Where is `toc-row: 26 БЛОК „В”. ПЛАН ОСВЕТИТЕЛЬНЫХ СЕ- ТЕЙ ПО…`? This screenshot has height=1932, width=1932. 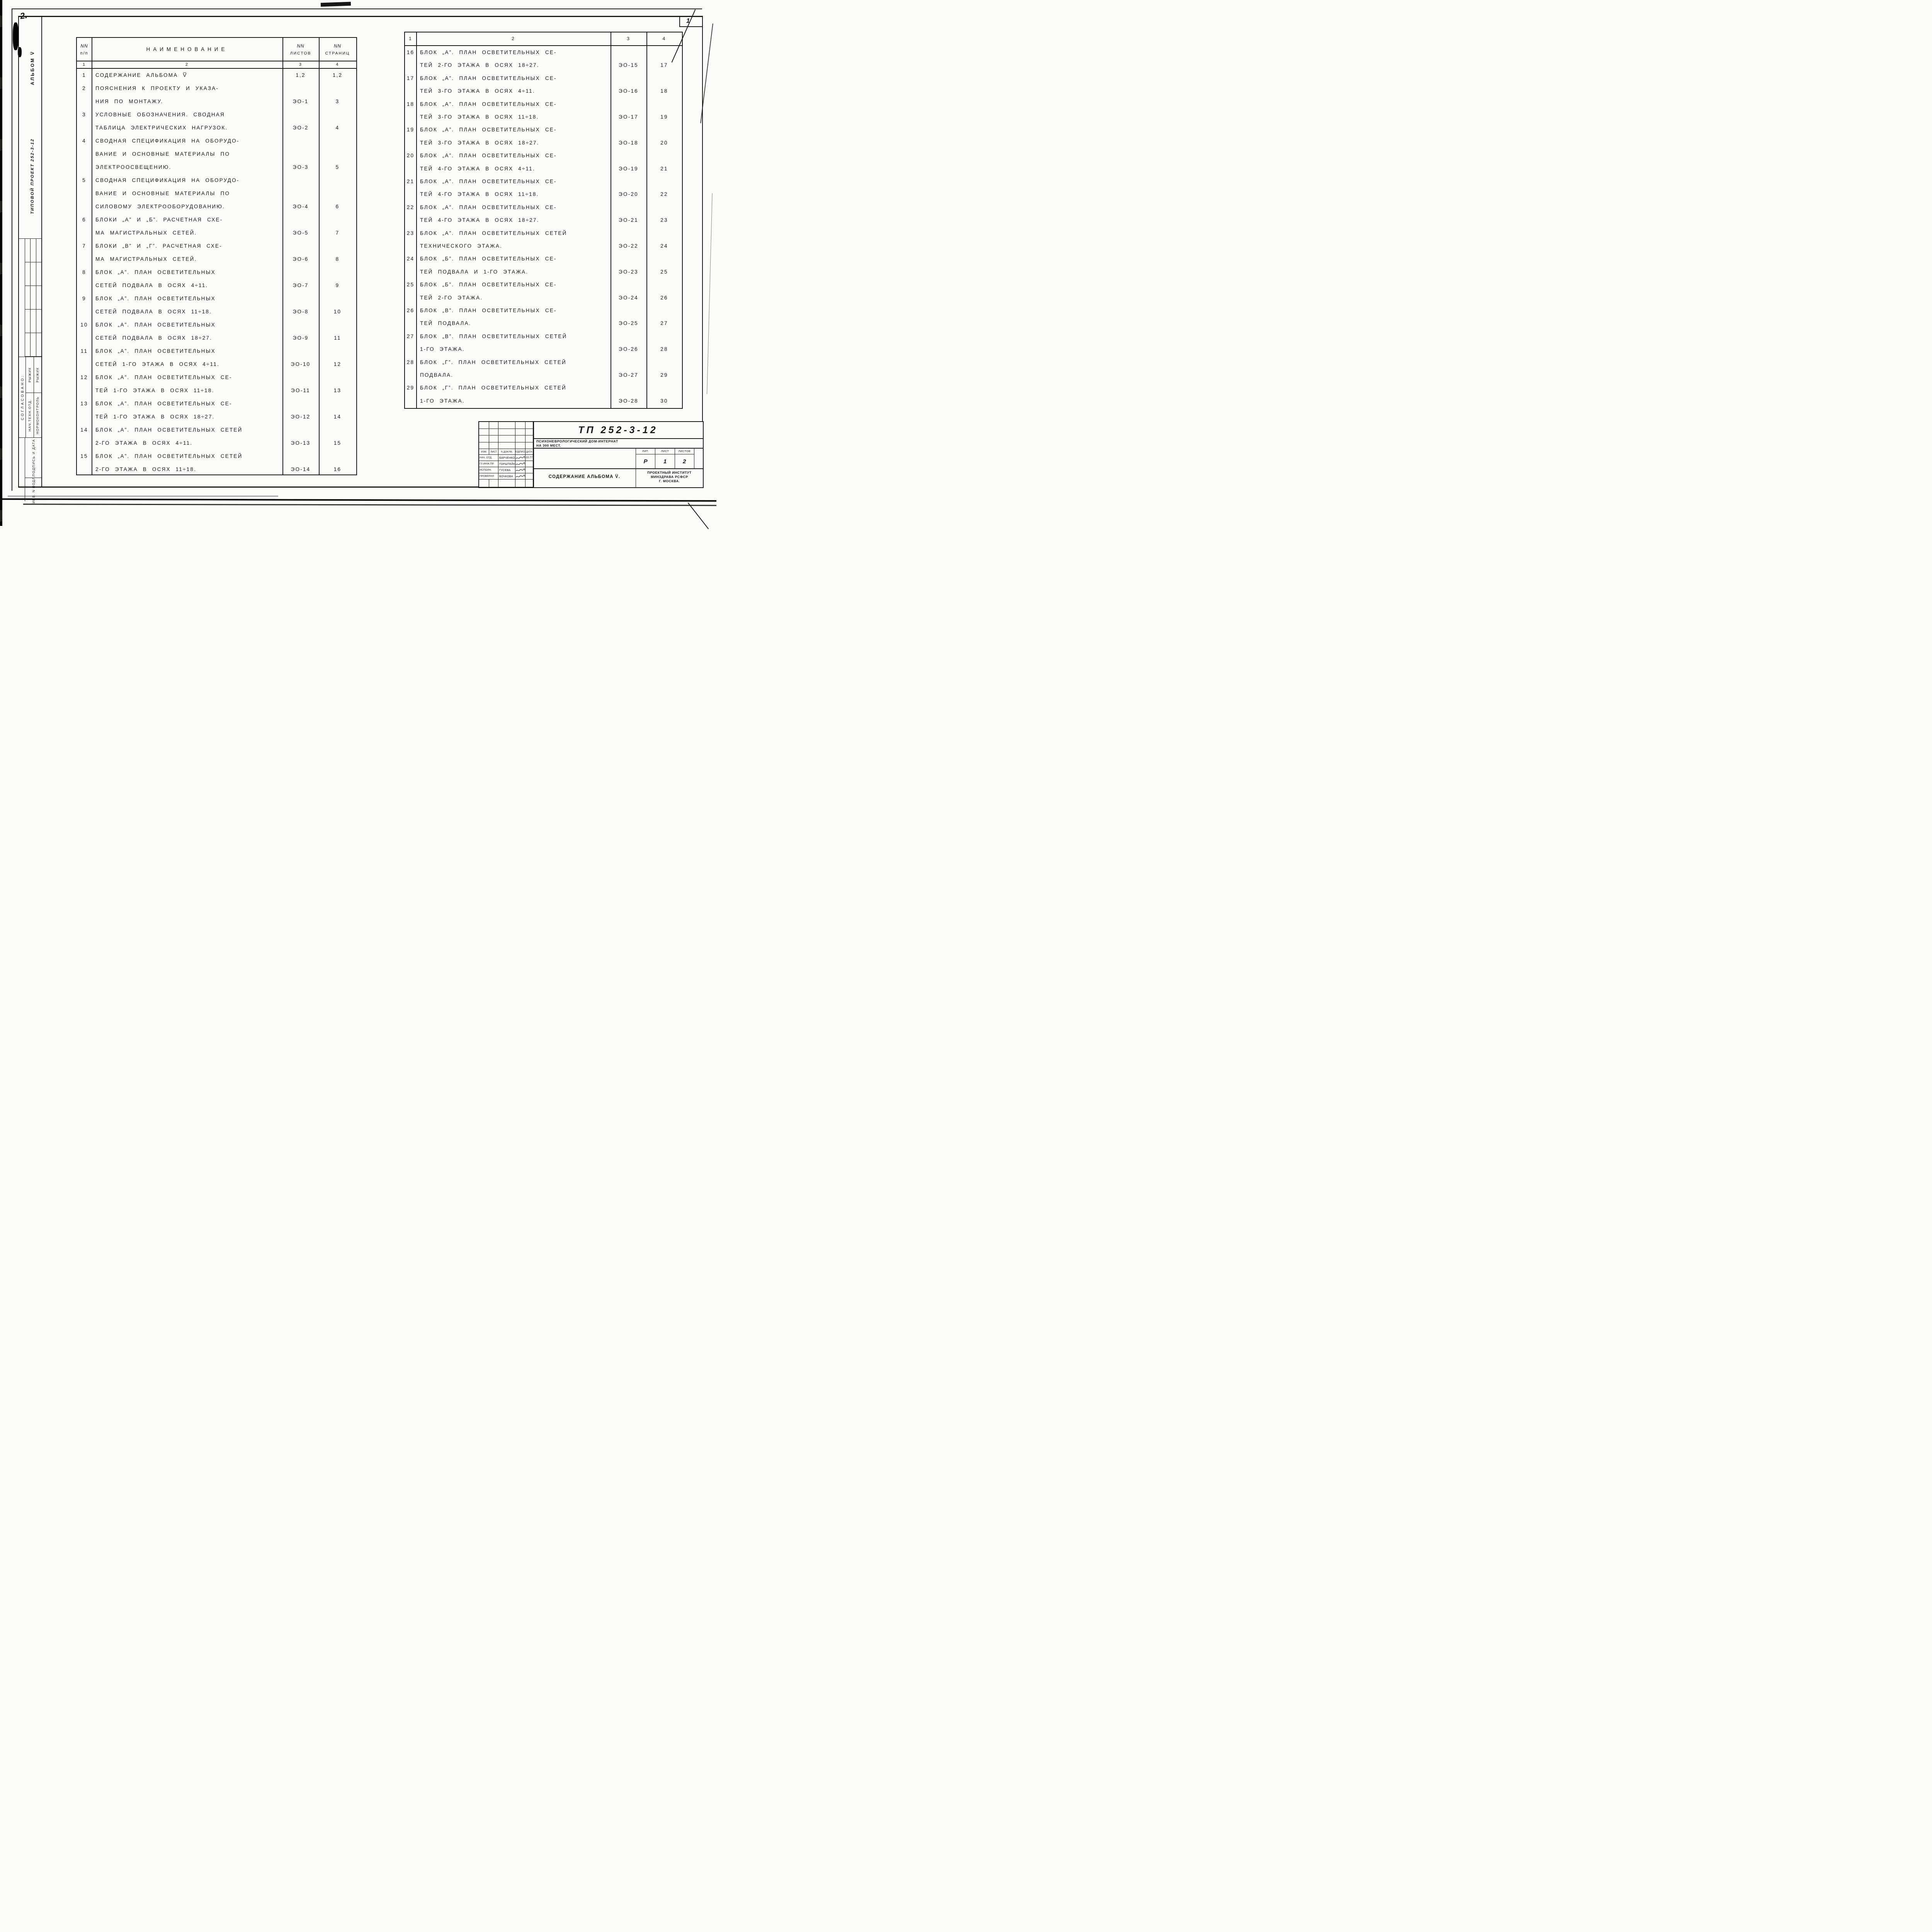
toc-row: 26 БЛОК „В”. ПЛАН ОСВЕТИТЕЛЬНЫХ СЕ- ТЕЙ ПО… is located at coordinates (543, 317).